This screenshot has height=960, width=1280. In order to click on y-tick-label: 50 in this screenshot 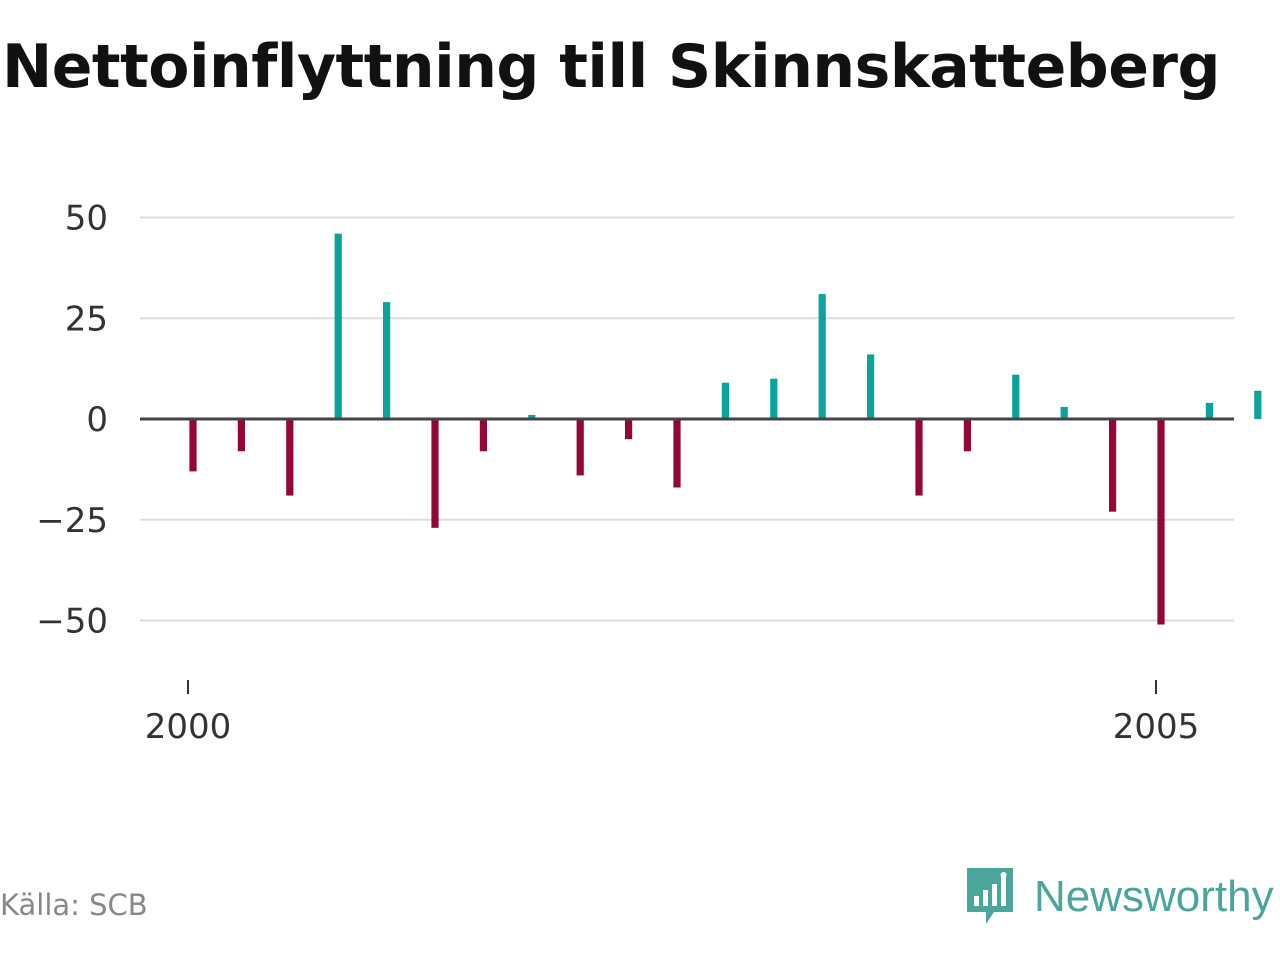, I will do `click(86, 219)`.